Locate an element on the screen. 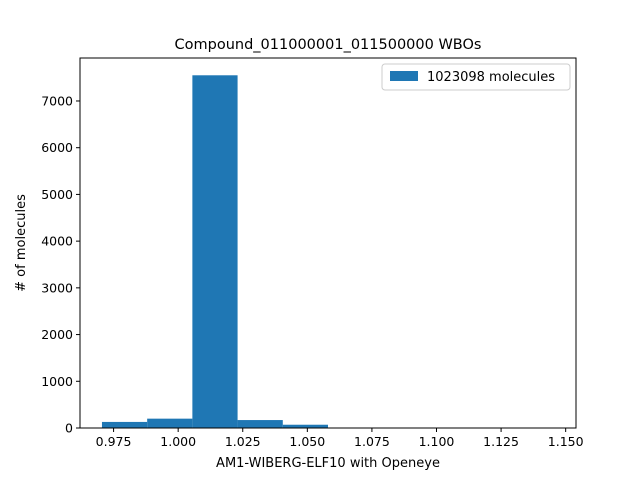 The height and width of the screenshot is (480, 640). x-tick-label: 1.100 is located at coordinates (437, 441).